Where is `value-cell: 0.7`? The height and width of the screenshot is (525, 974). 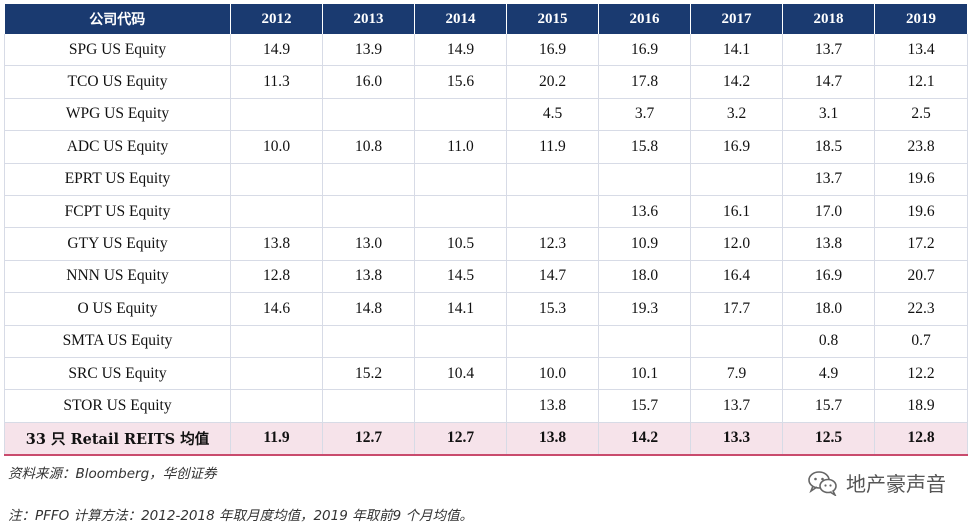 value-cell: 0.7 is located at coordinates (921, 341).